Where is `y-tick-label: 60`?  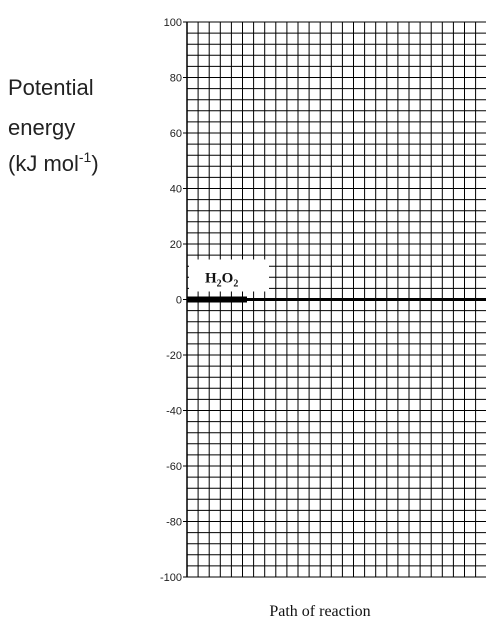 y-tick-label: 60 is located at coordinates (176, 134).